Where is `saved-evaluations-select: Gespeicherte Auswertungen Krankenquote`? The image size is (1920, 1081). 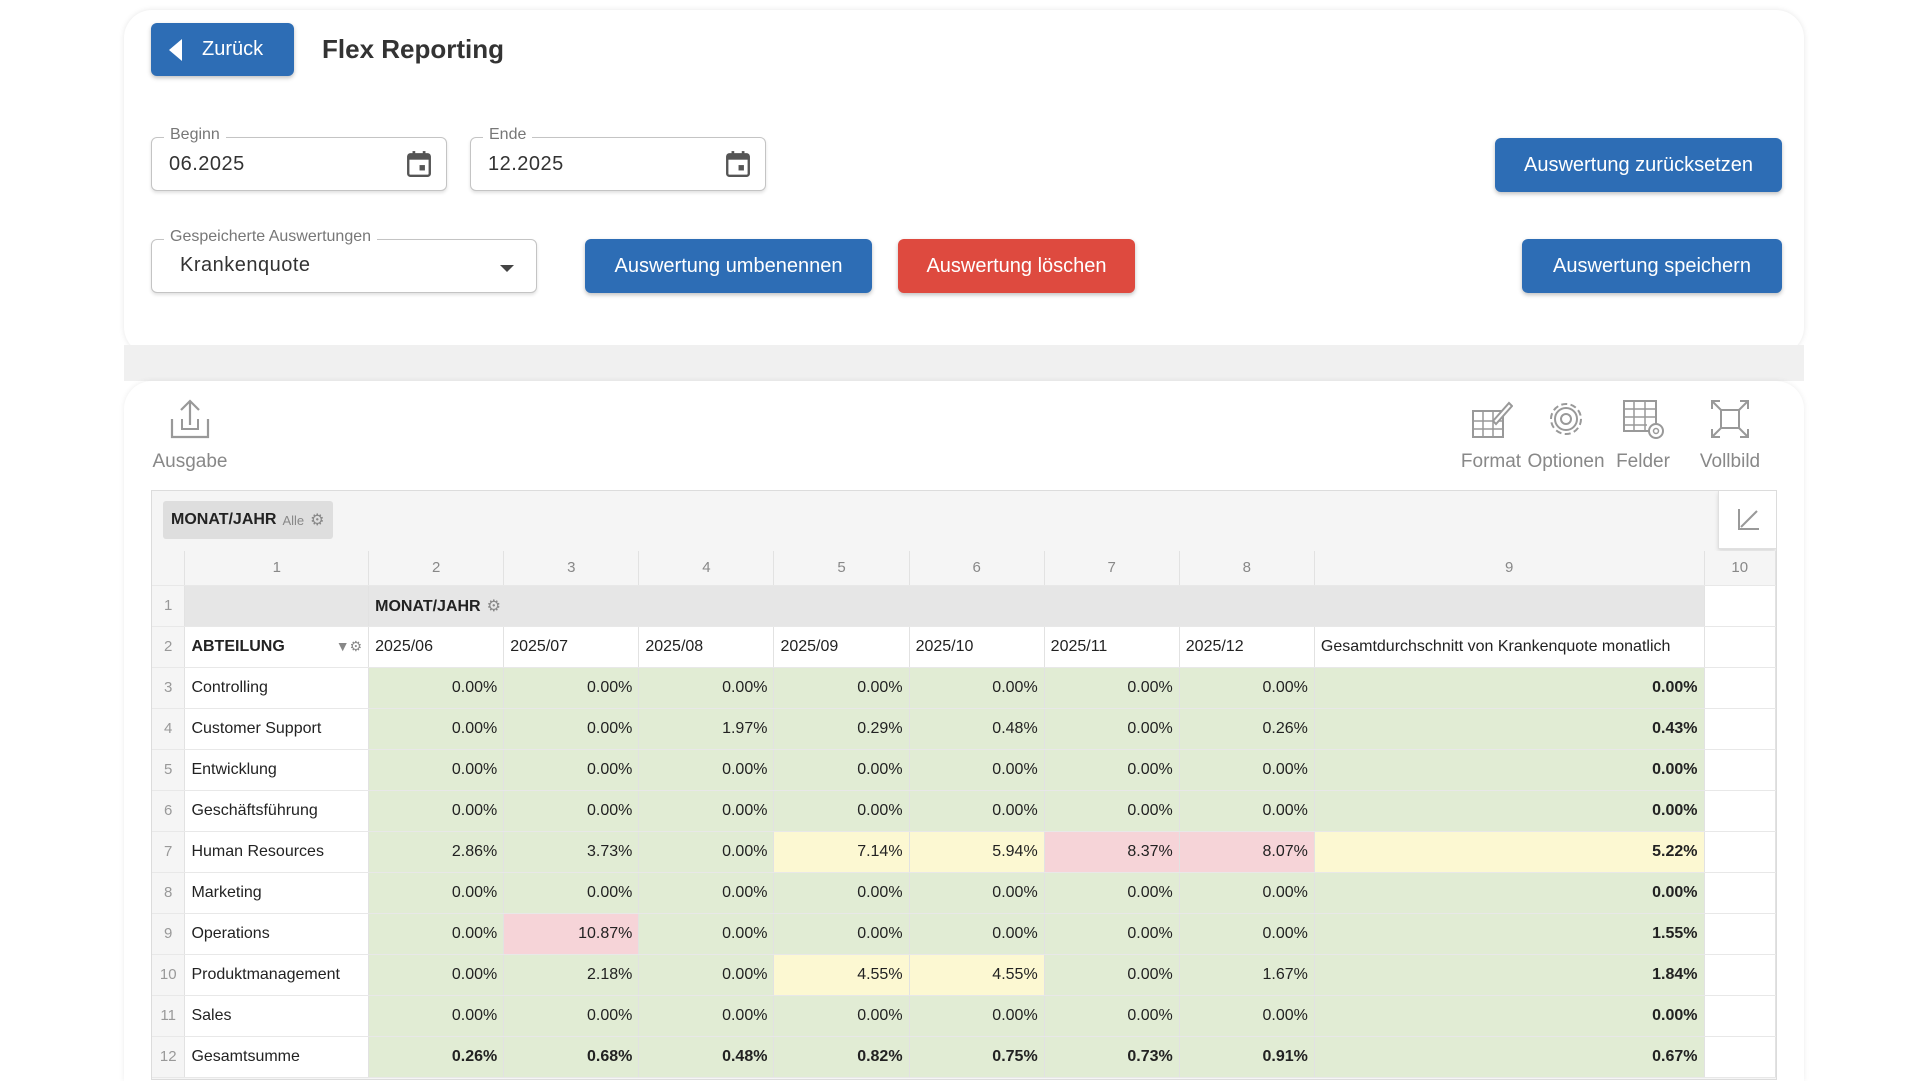 saved-evaluations-select: Gespeicherte Auswertungen Krankenquote is located at coordinates (344, 260).